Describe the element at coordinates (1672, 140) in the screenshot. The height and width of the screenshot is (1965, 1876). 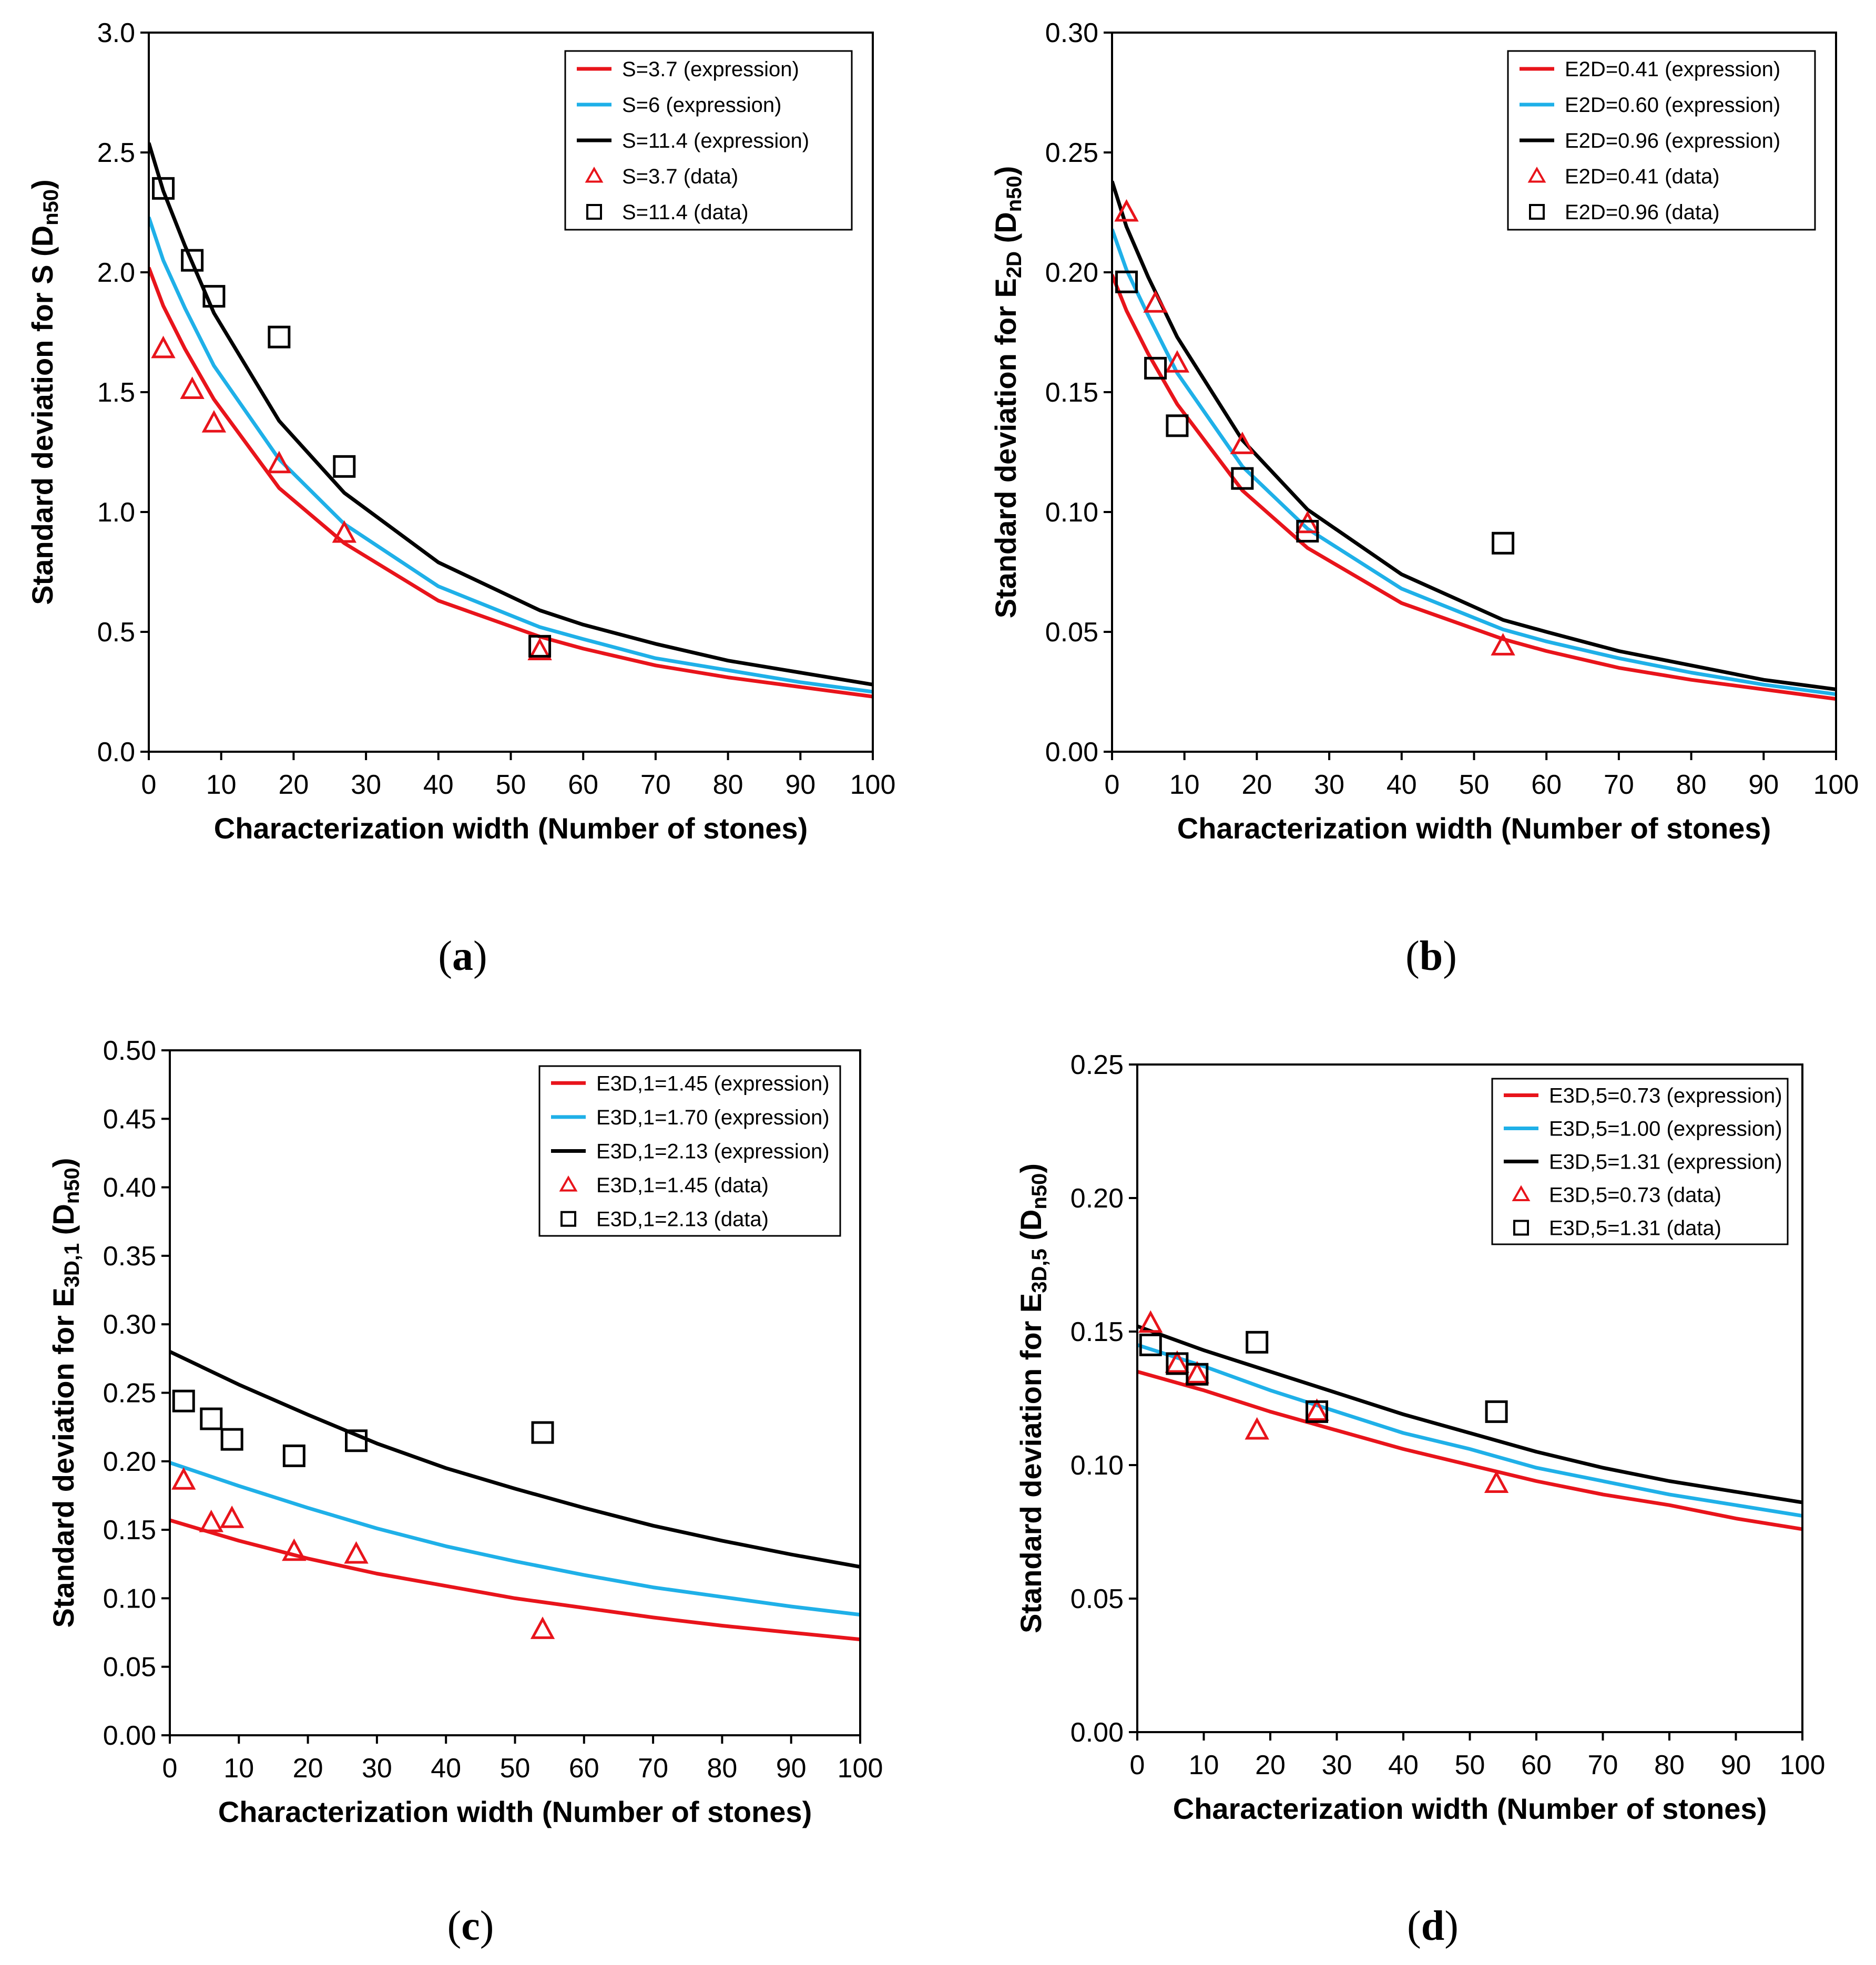
I see `legend-label: E2D=0.96 (expression)` at that location.